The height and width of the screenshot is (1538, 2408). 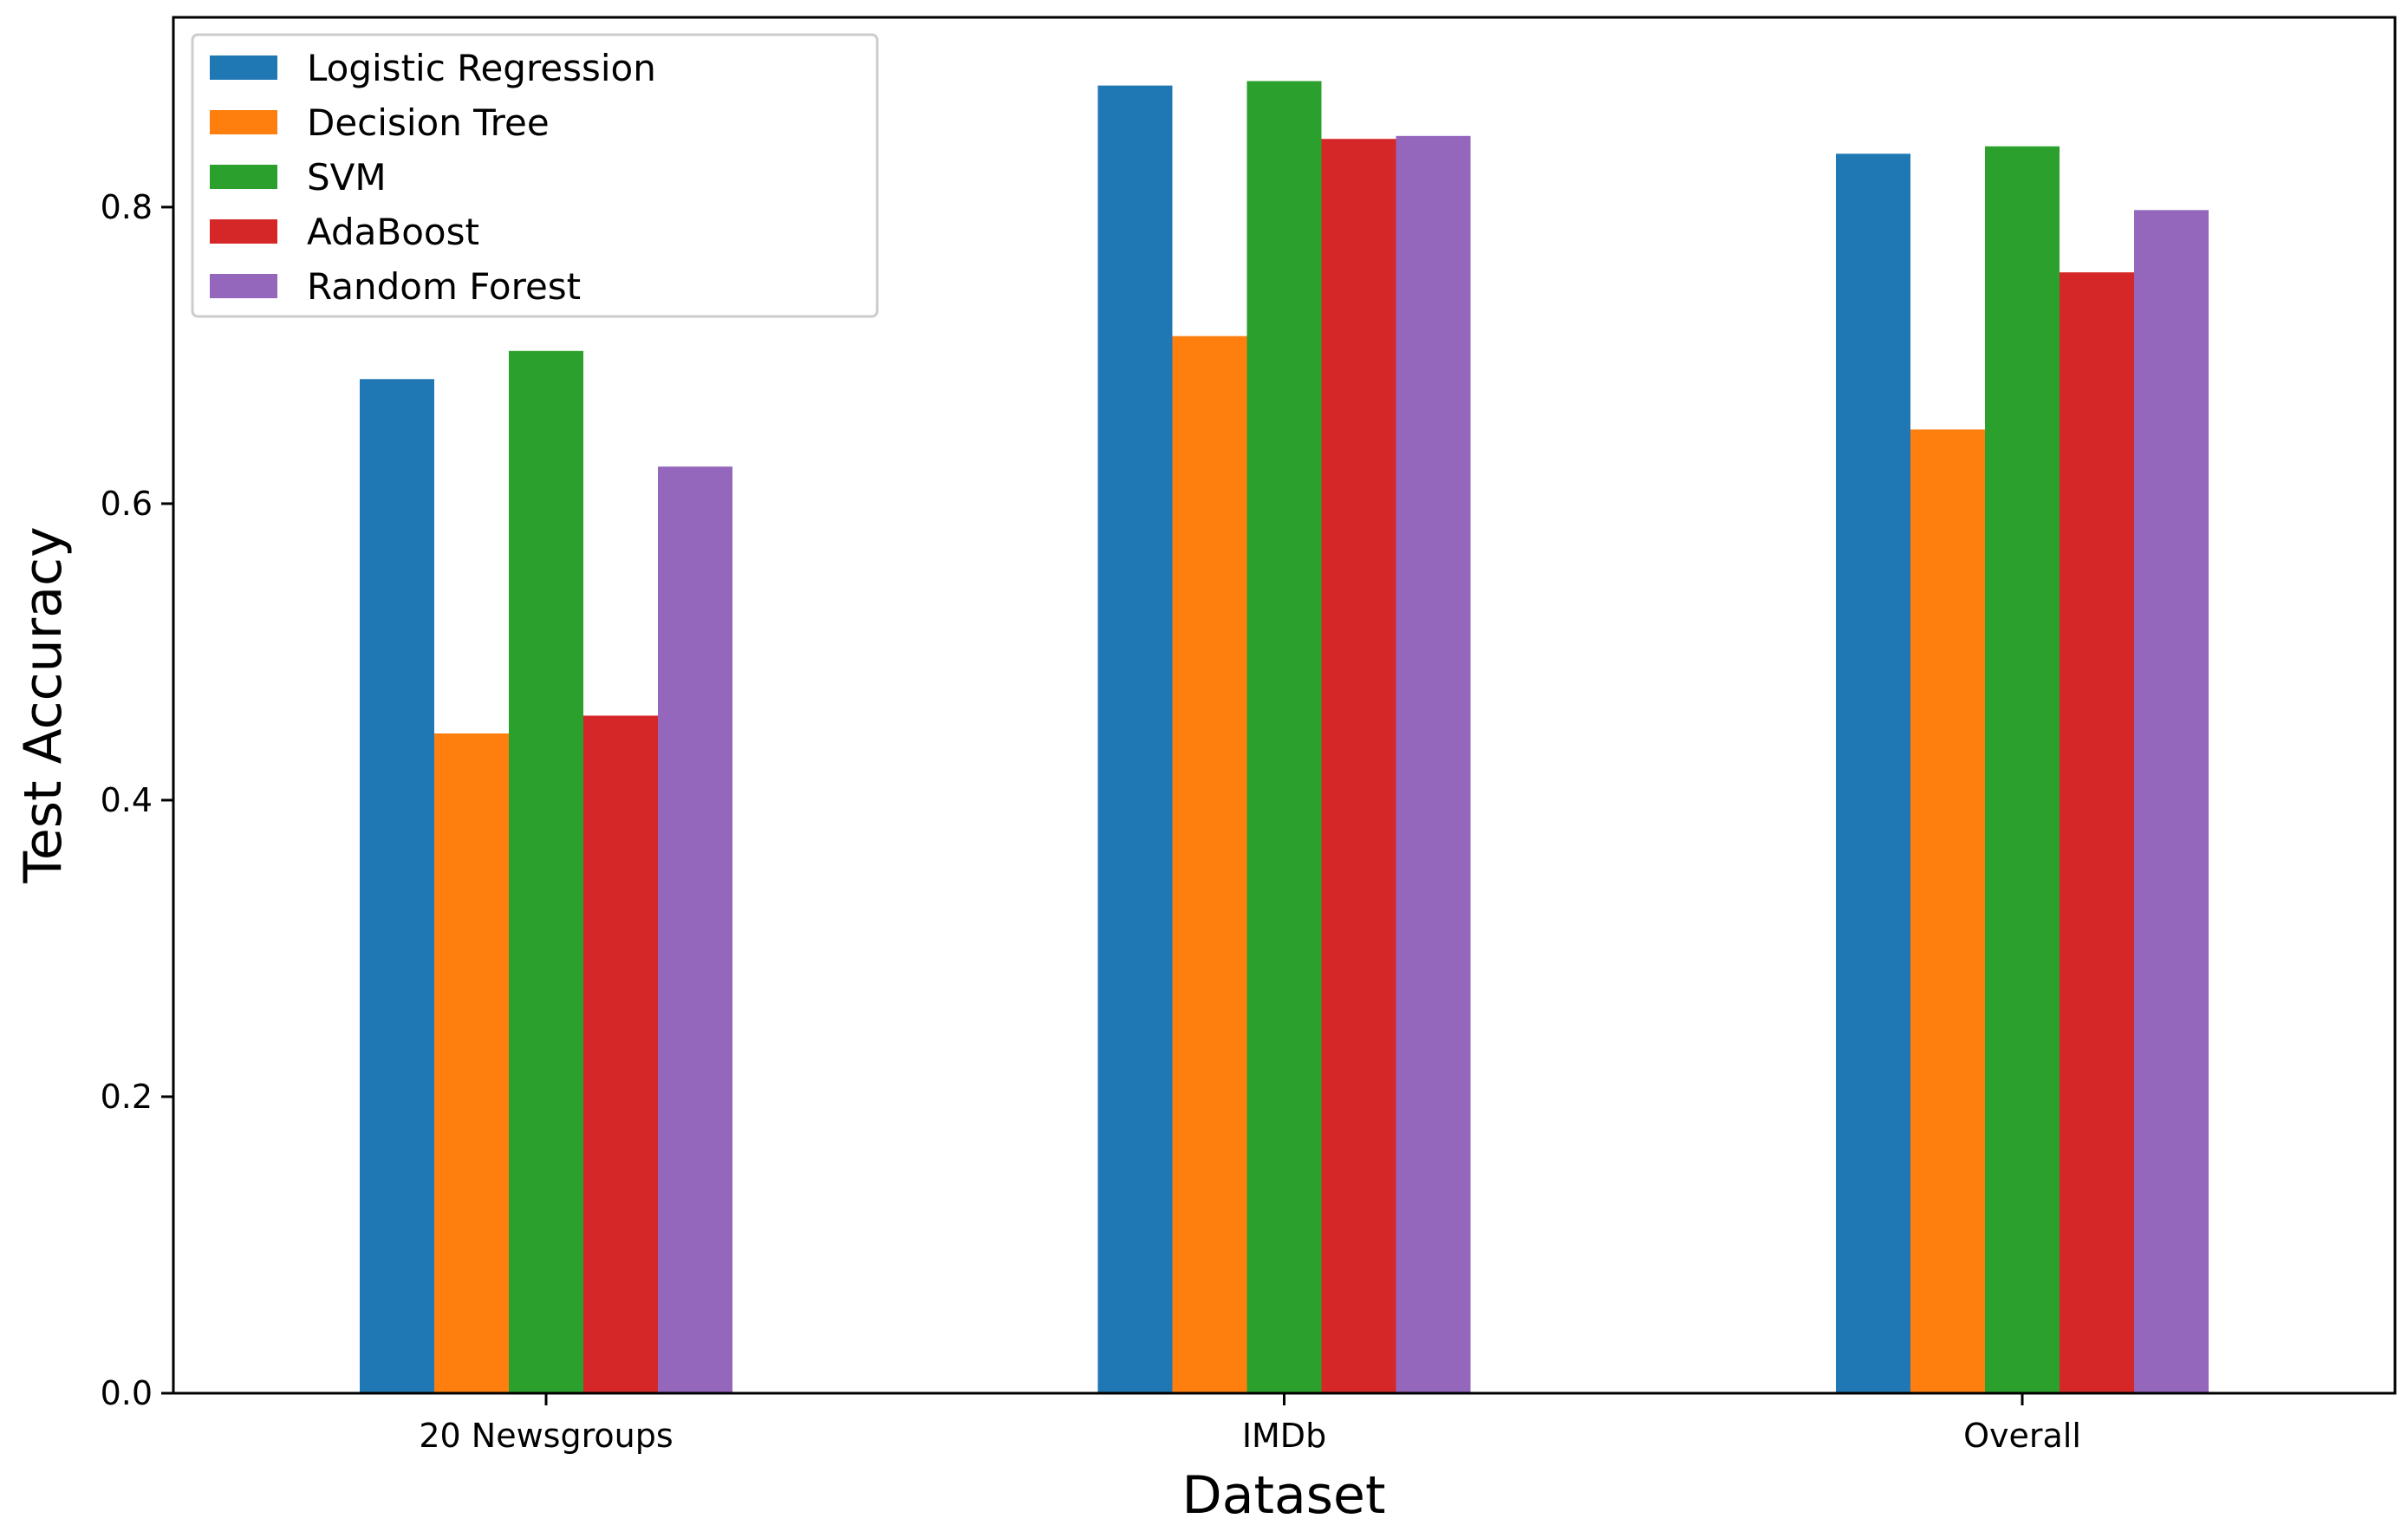 What do you see at coordinates (2171, 802) in the screenshot?
I see `bar-random-forest-overall` at bounding box center [2171, 802].